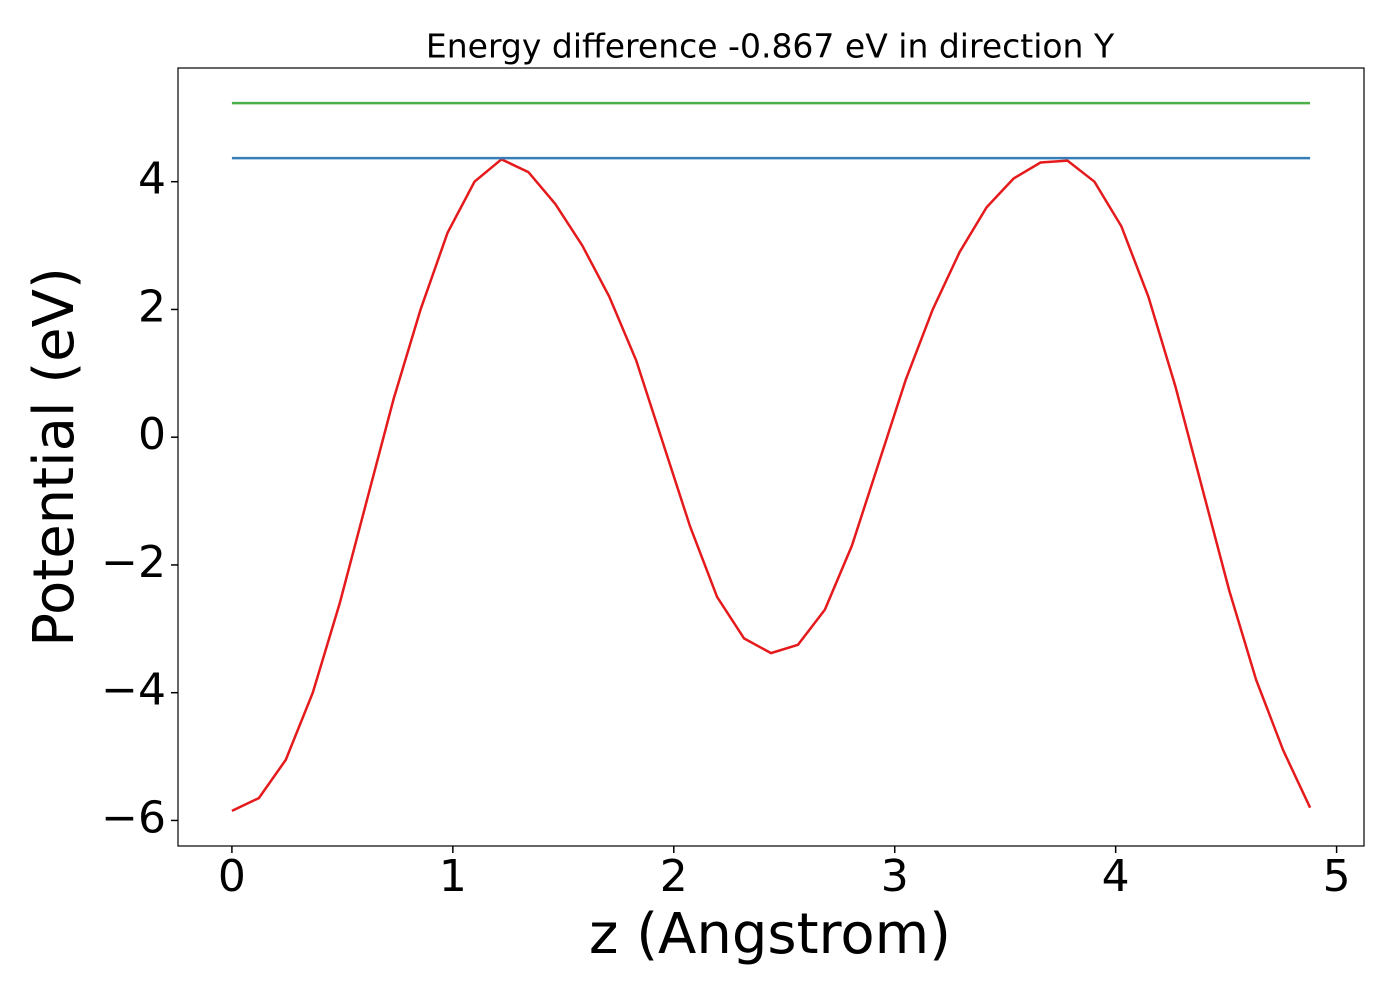  I want to click on y-tick-label: −6, so click(133, 817).